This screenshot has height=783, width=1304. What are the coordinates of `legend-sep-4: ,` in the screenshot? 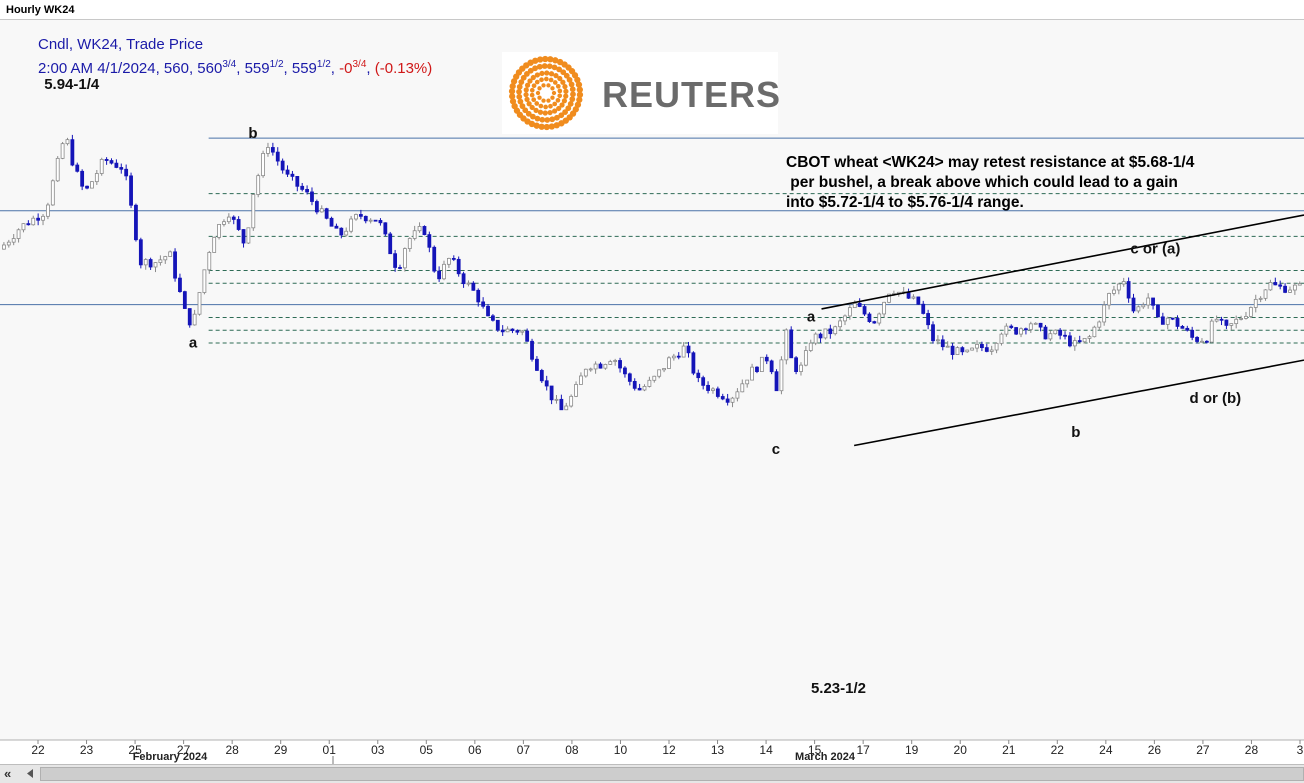 It's located at (370, 68).